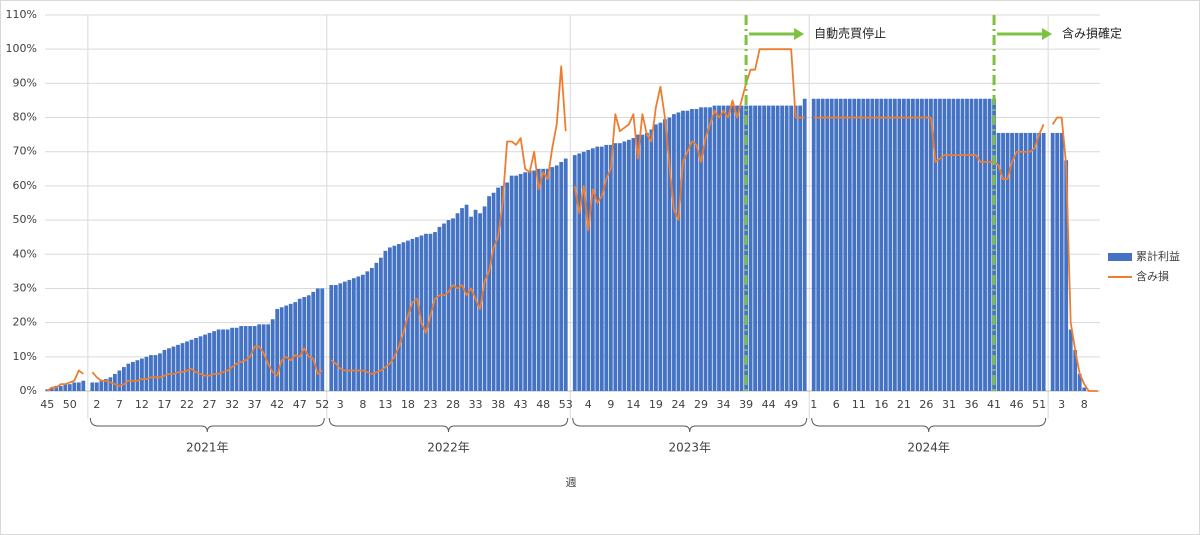 Image resolution: width=1200 pixels, height=535 pixels. I want to click on y-tick-label: 40%, so click(25, 253).